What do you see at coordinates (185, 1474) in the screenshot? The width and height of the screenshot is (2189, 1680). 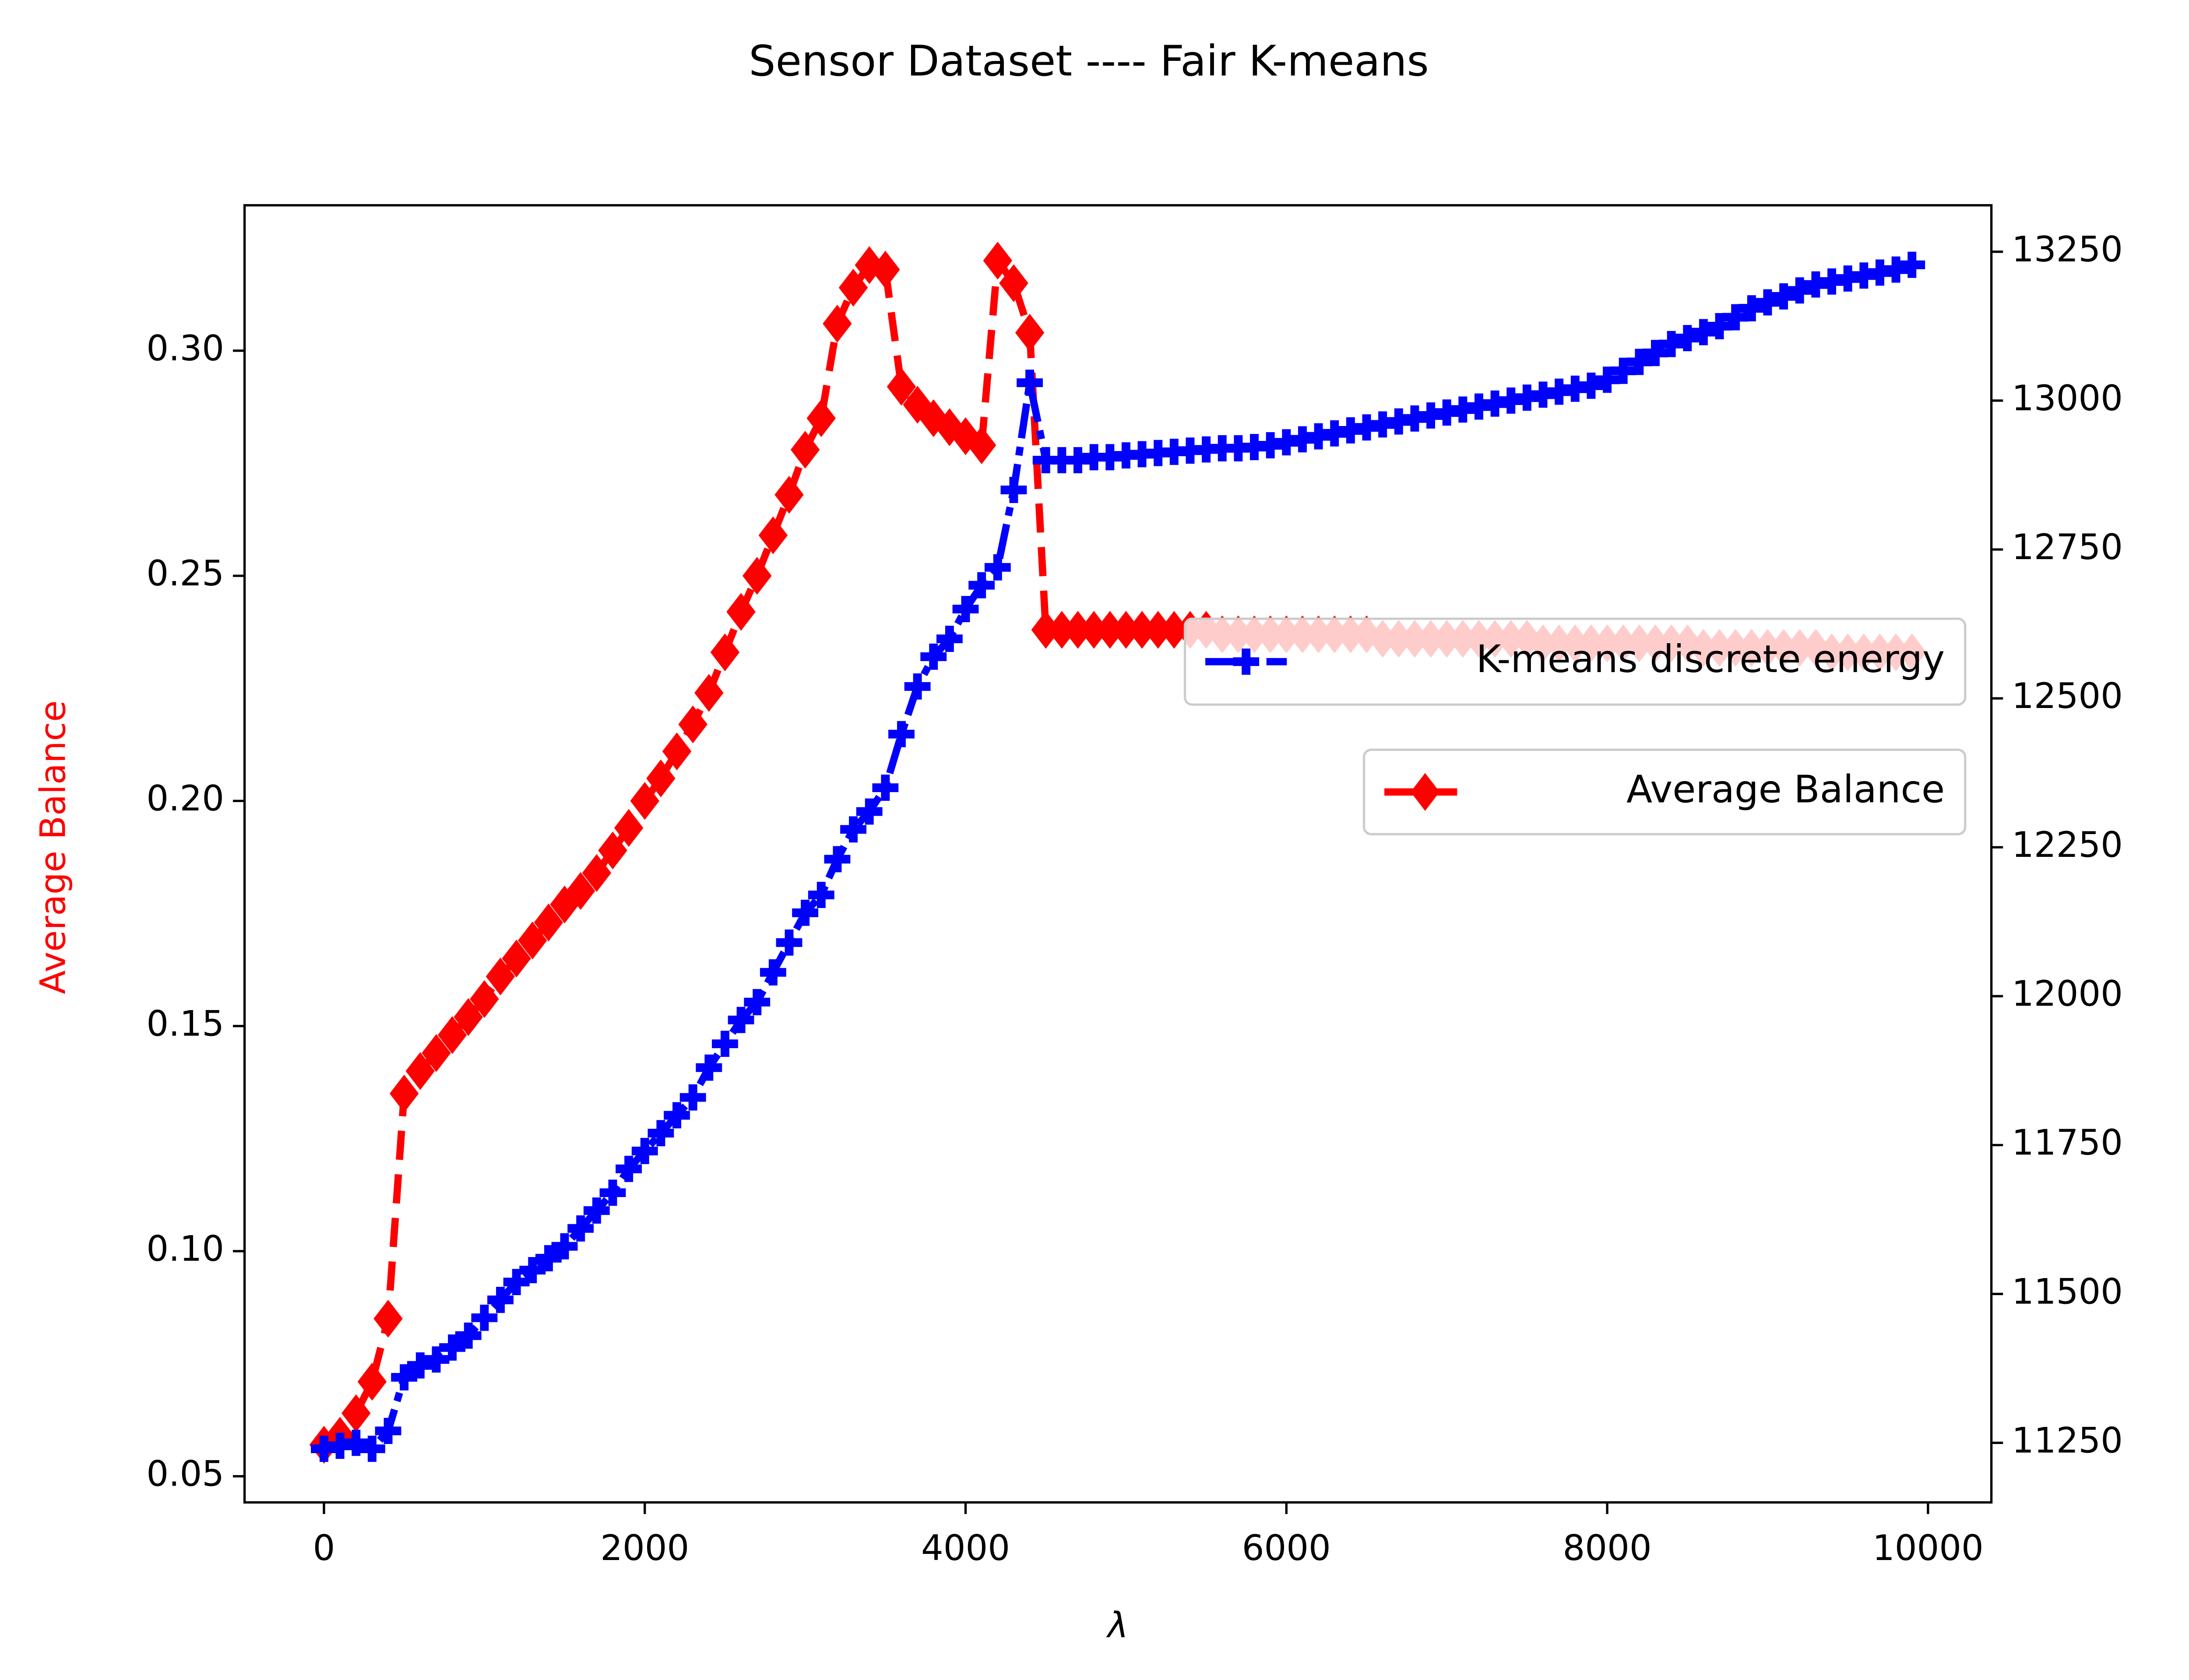 I see `y-tick-label: 0.05` at bounding box center [185, 1474].